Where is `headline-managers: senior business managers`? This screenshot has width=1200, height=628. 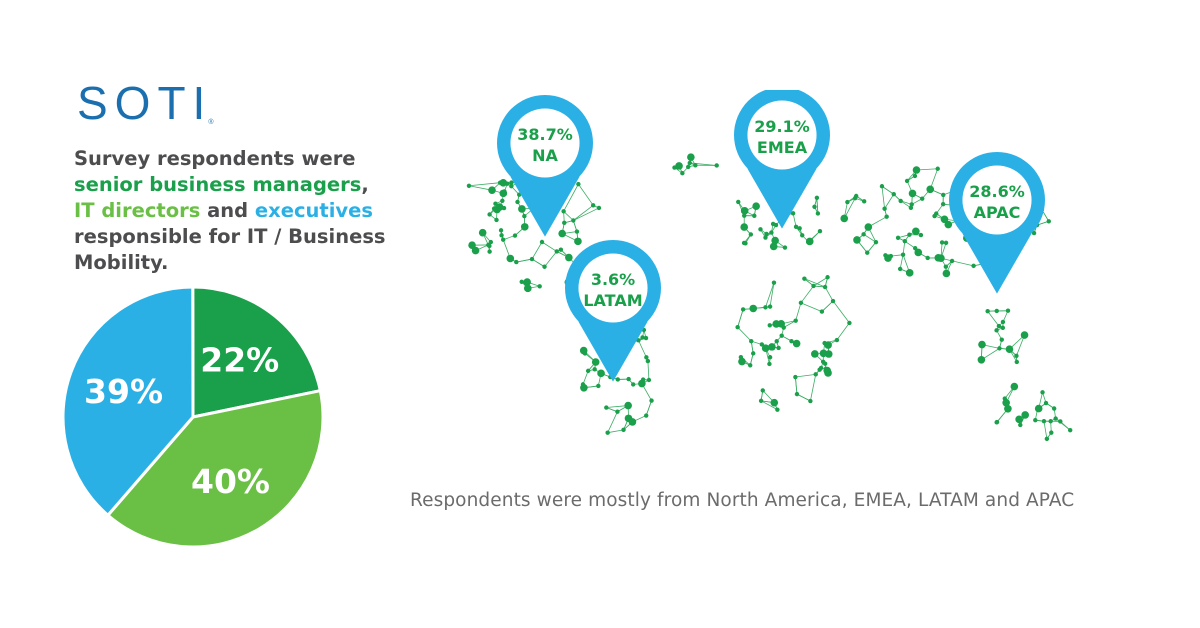
headline-managers: senior business managers is located at coordinates (218, 184).